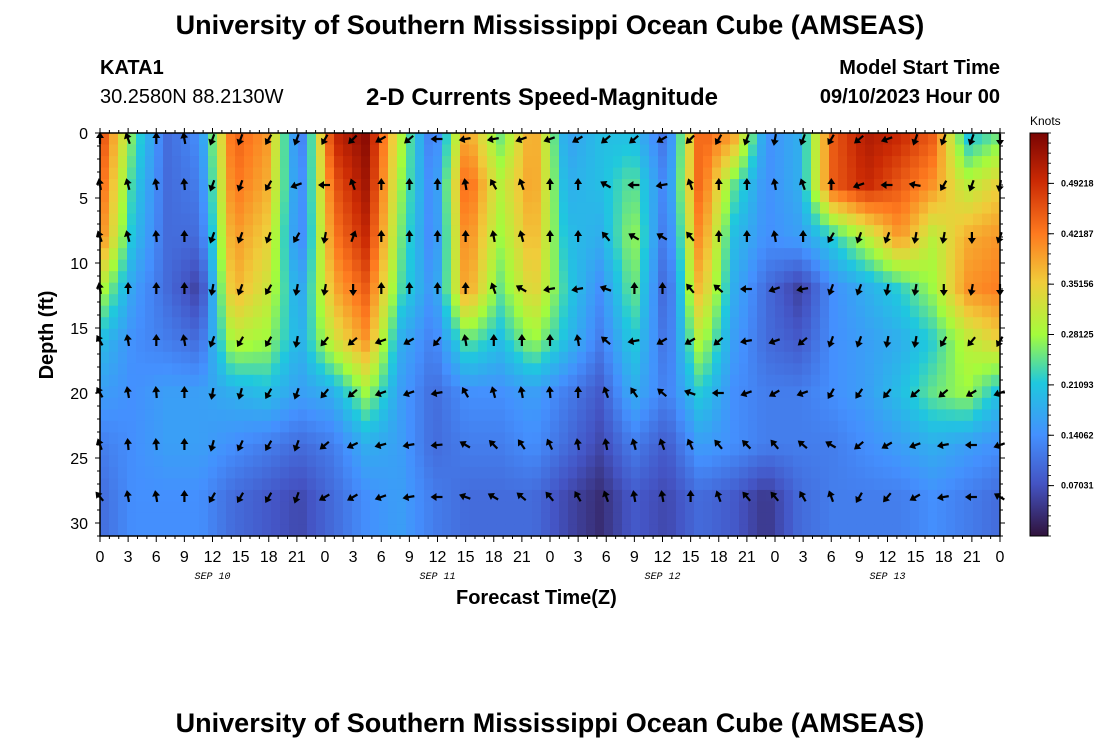 The height and width of the screenshot is (750, 1100). I want to click on colorbar-gradient, so click(1039, 334).